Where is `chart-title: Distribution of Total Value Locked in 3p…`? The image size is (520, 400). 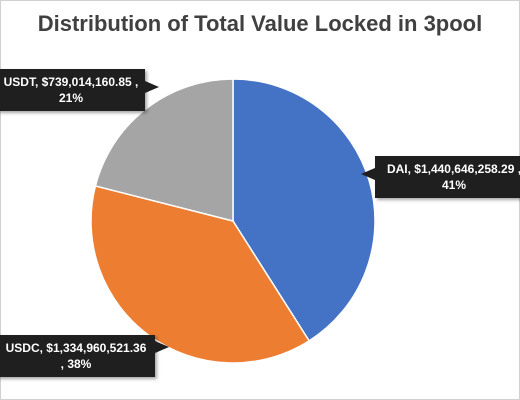 chart-title: Distribution of Total Value Locked in 3p… is located at coordinates (260, 23).